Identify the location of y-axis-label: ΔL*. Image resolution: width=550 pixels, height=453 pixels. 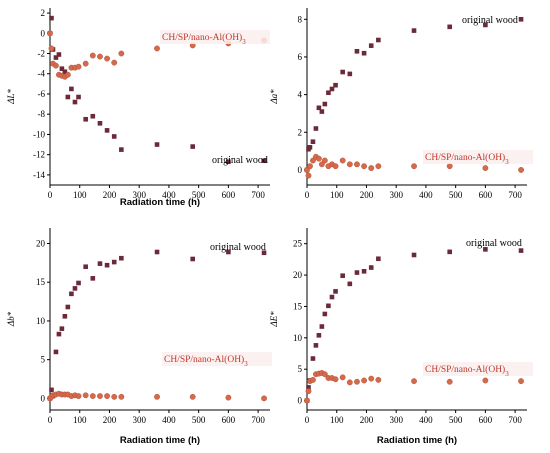
(11, 97).